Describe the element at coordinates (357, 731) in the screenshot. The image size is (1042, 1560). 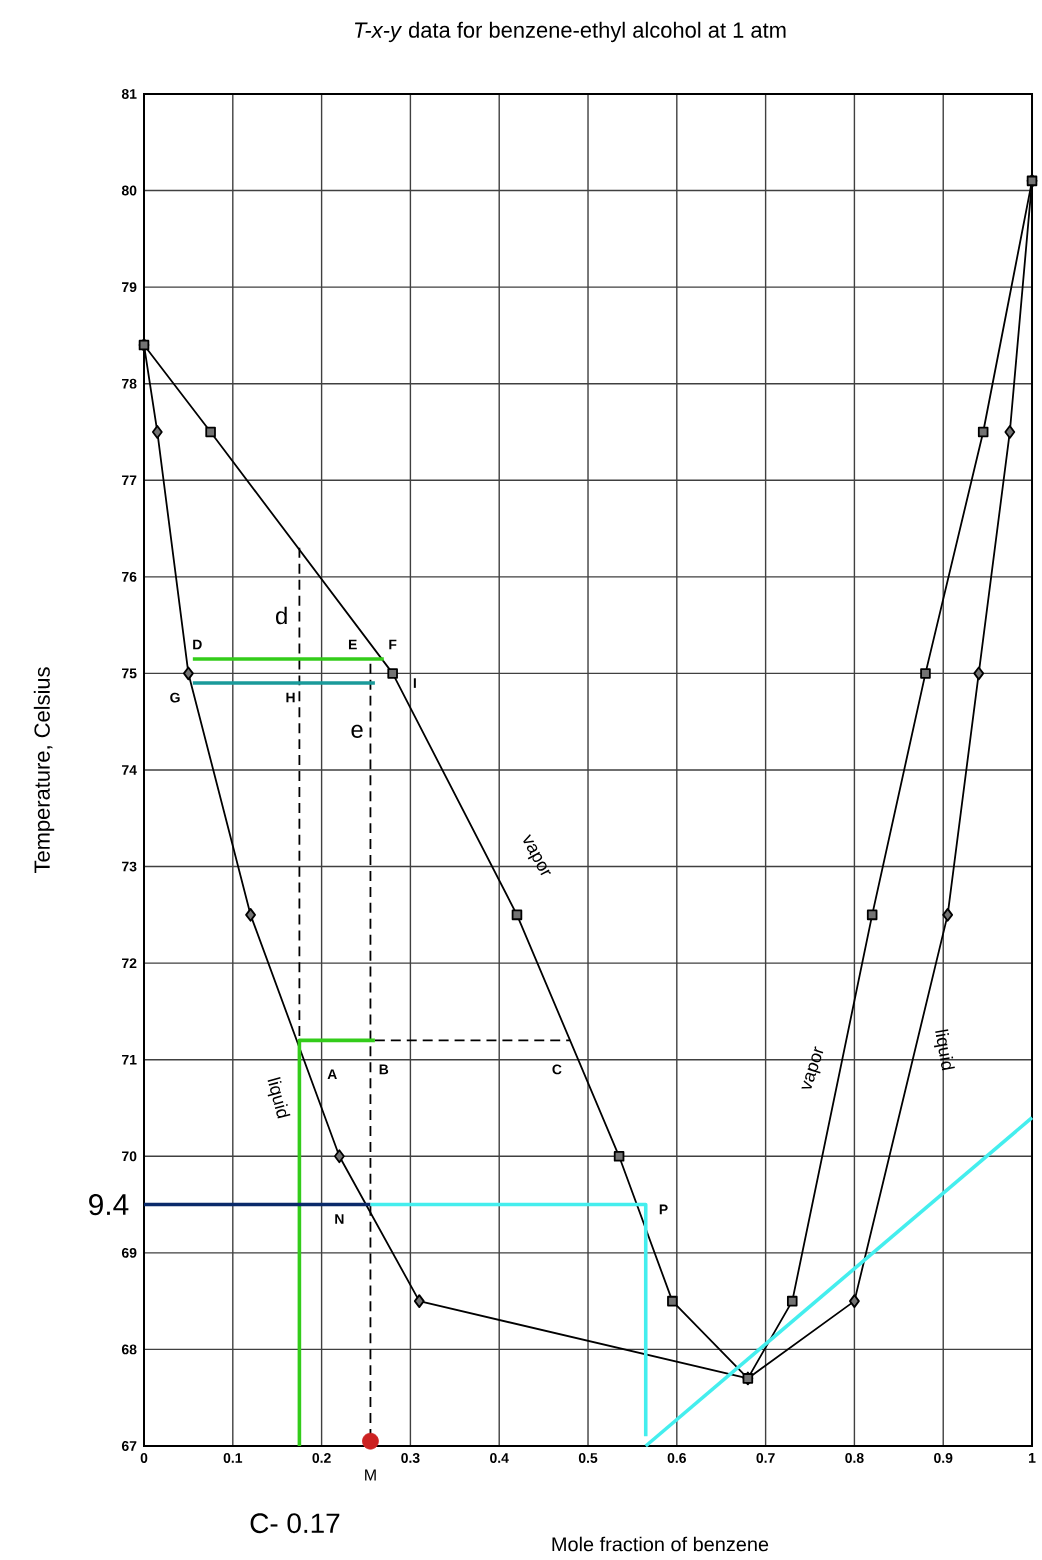
I see `annotation: e` at that location.